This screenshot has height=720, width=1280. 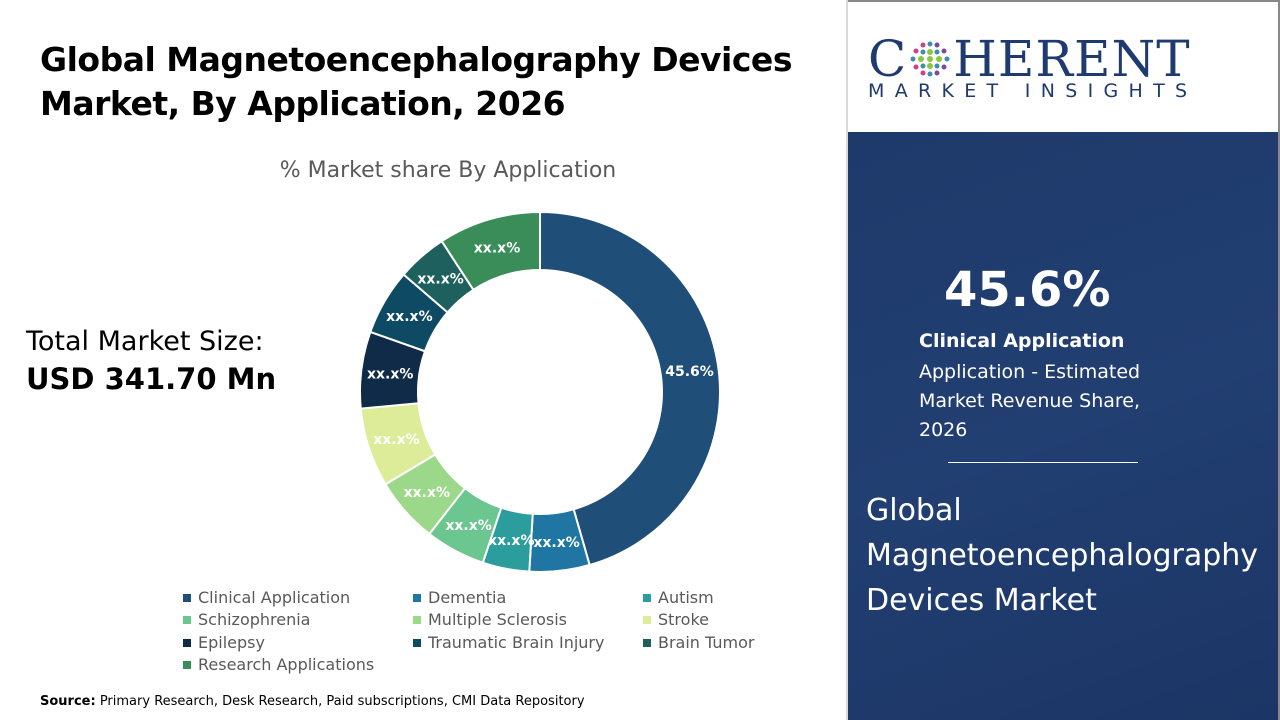 I want to click on legend-item: Traumatic Brain Injury, so click(x=508, y=642).